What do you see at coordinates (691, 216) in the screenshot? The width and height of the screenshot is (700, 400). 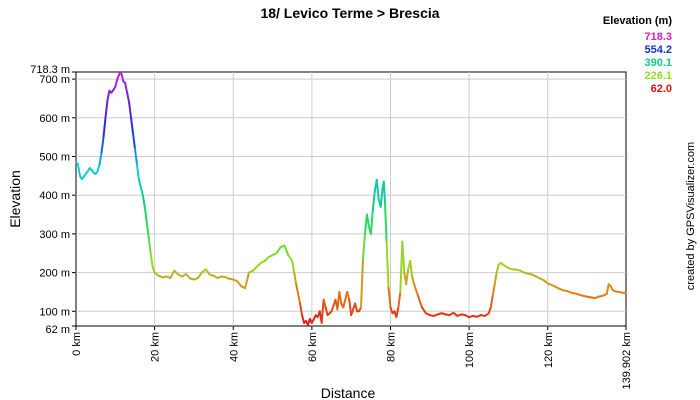 I see `credit-text: created by GPSVisualizer.com` at bounding box center [691, 216].